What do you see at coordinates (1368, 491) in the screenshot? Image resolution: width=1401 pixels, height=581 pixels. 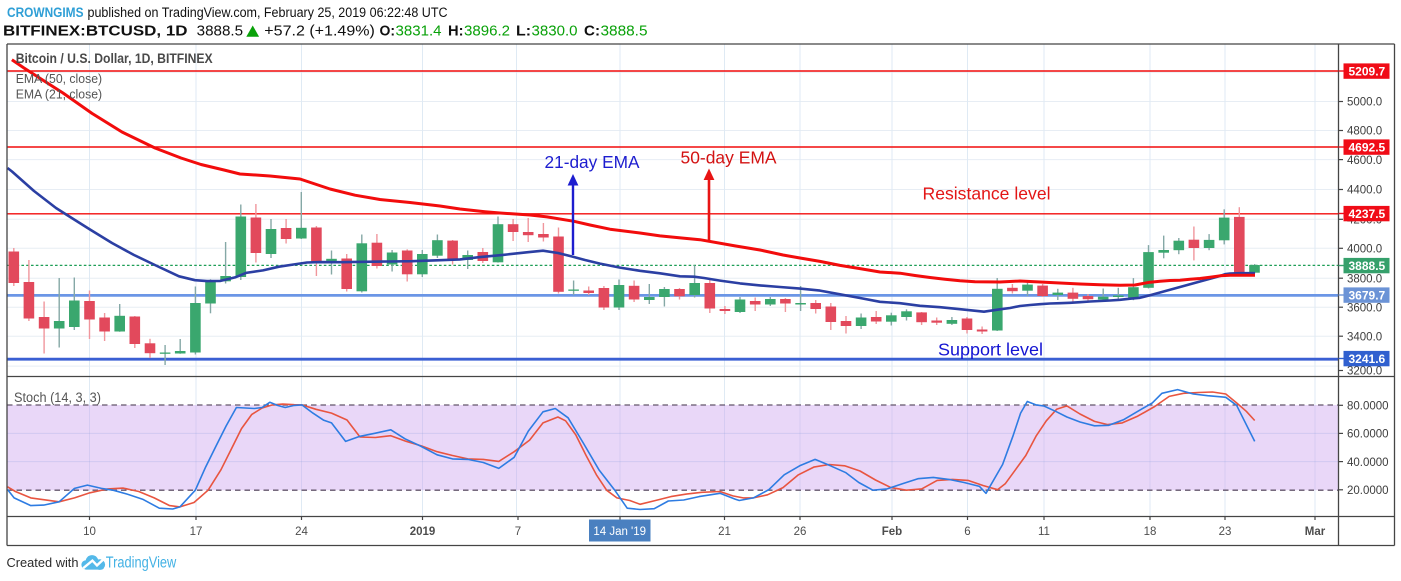 I see `svg-text: 20.0000` at bounding box center [1368, 491].